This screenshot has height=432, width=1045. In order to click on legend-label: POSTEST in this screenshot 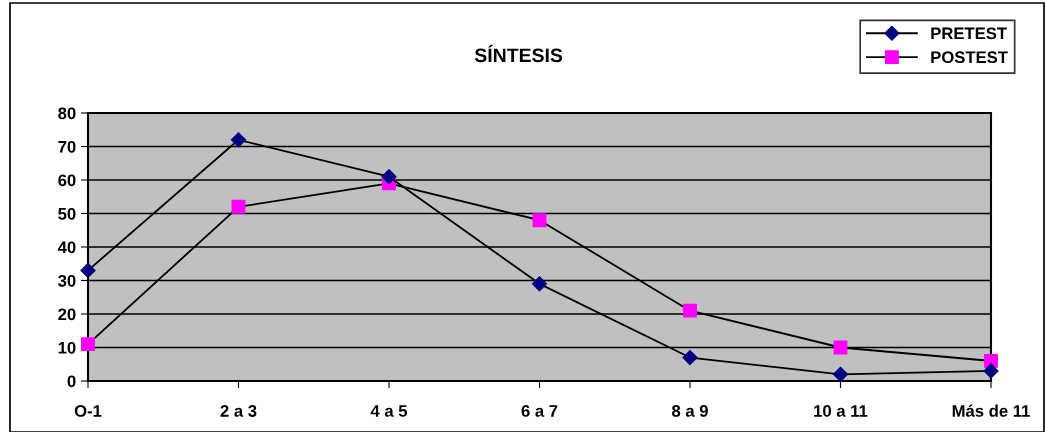, I will do `click(969, 57)`.